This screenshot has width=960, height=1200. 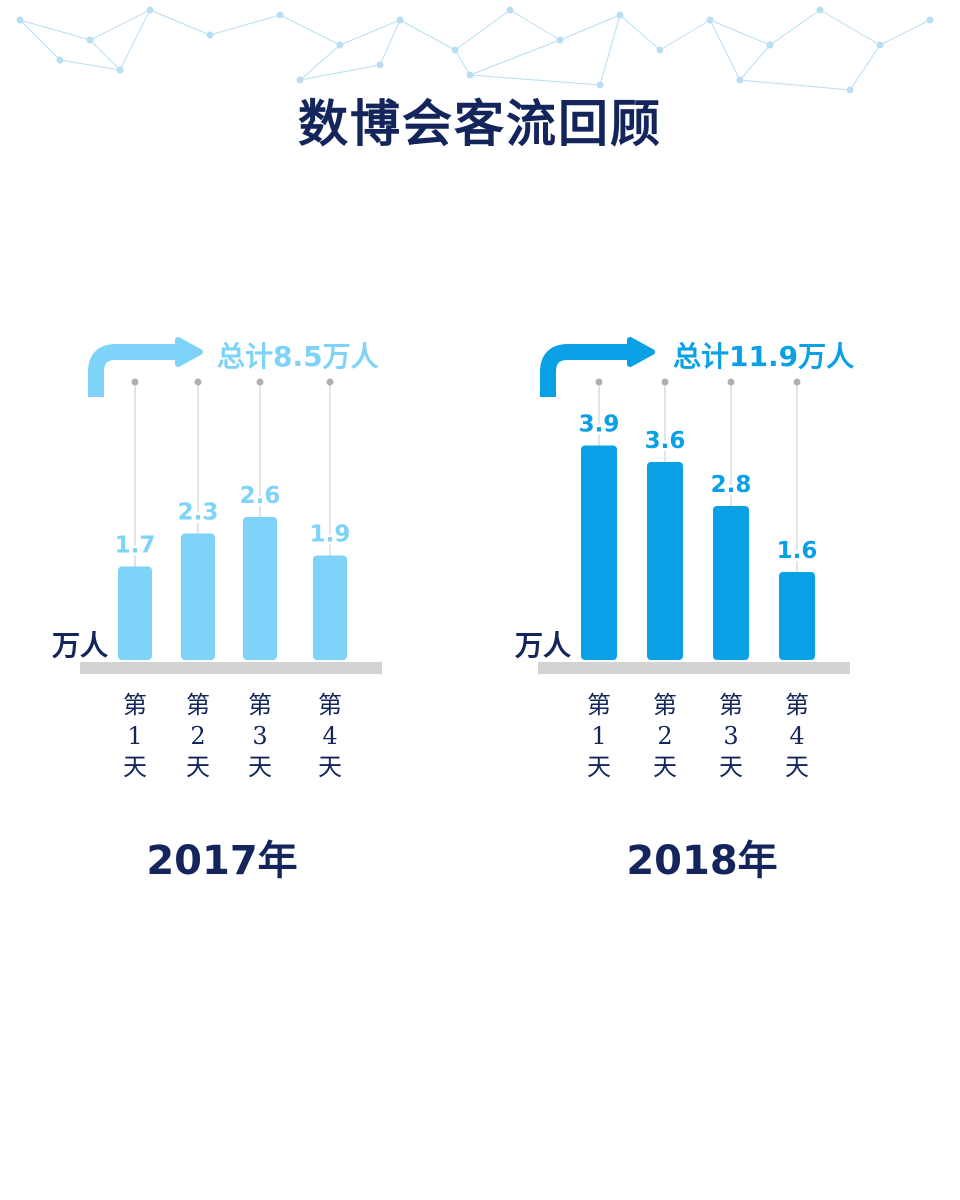 I want to click on value-label: 1.6, so click(x=797, y=551).